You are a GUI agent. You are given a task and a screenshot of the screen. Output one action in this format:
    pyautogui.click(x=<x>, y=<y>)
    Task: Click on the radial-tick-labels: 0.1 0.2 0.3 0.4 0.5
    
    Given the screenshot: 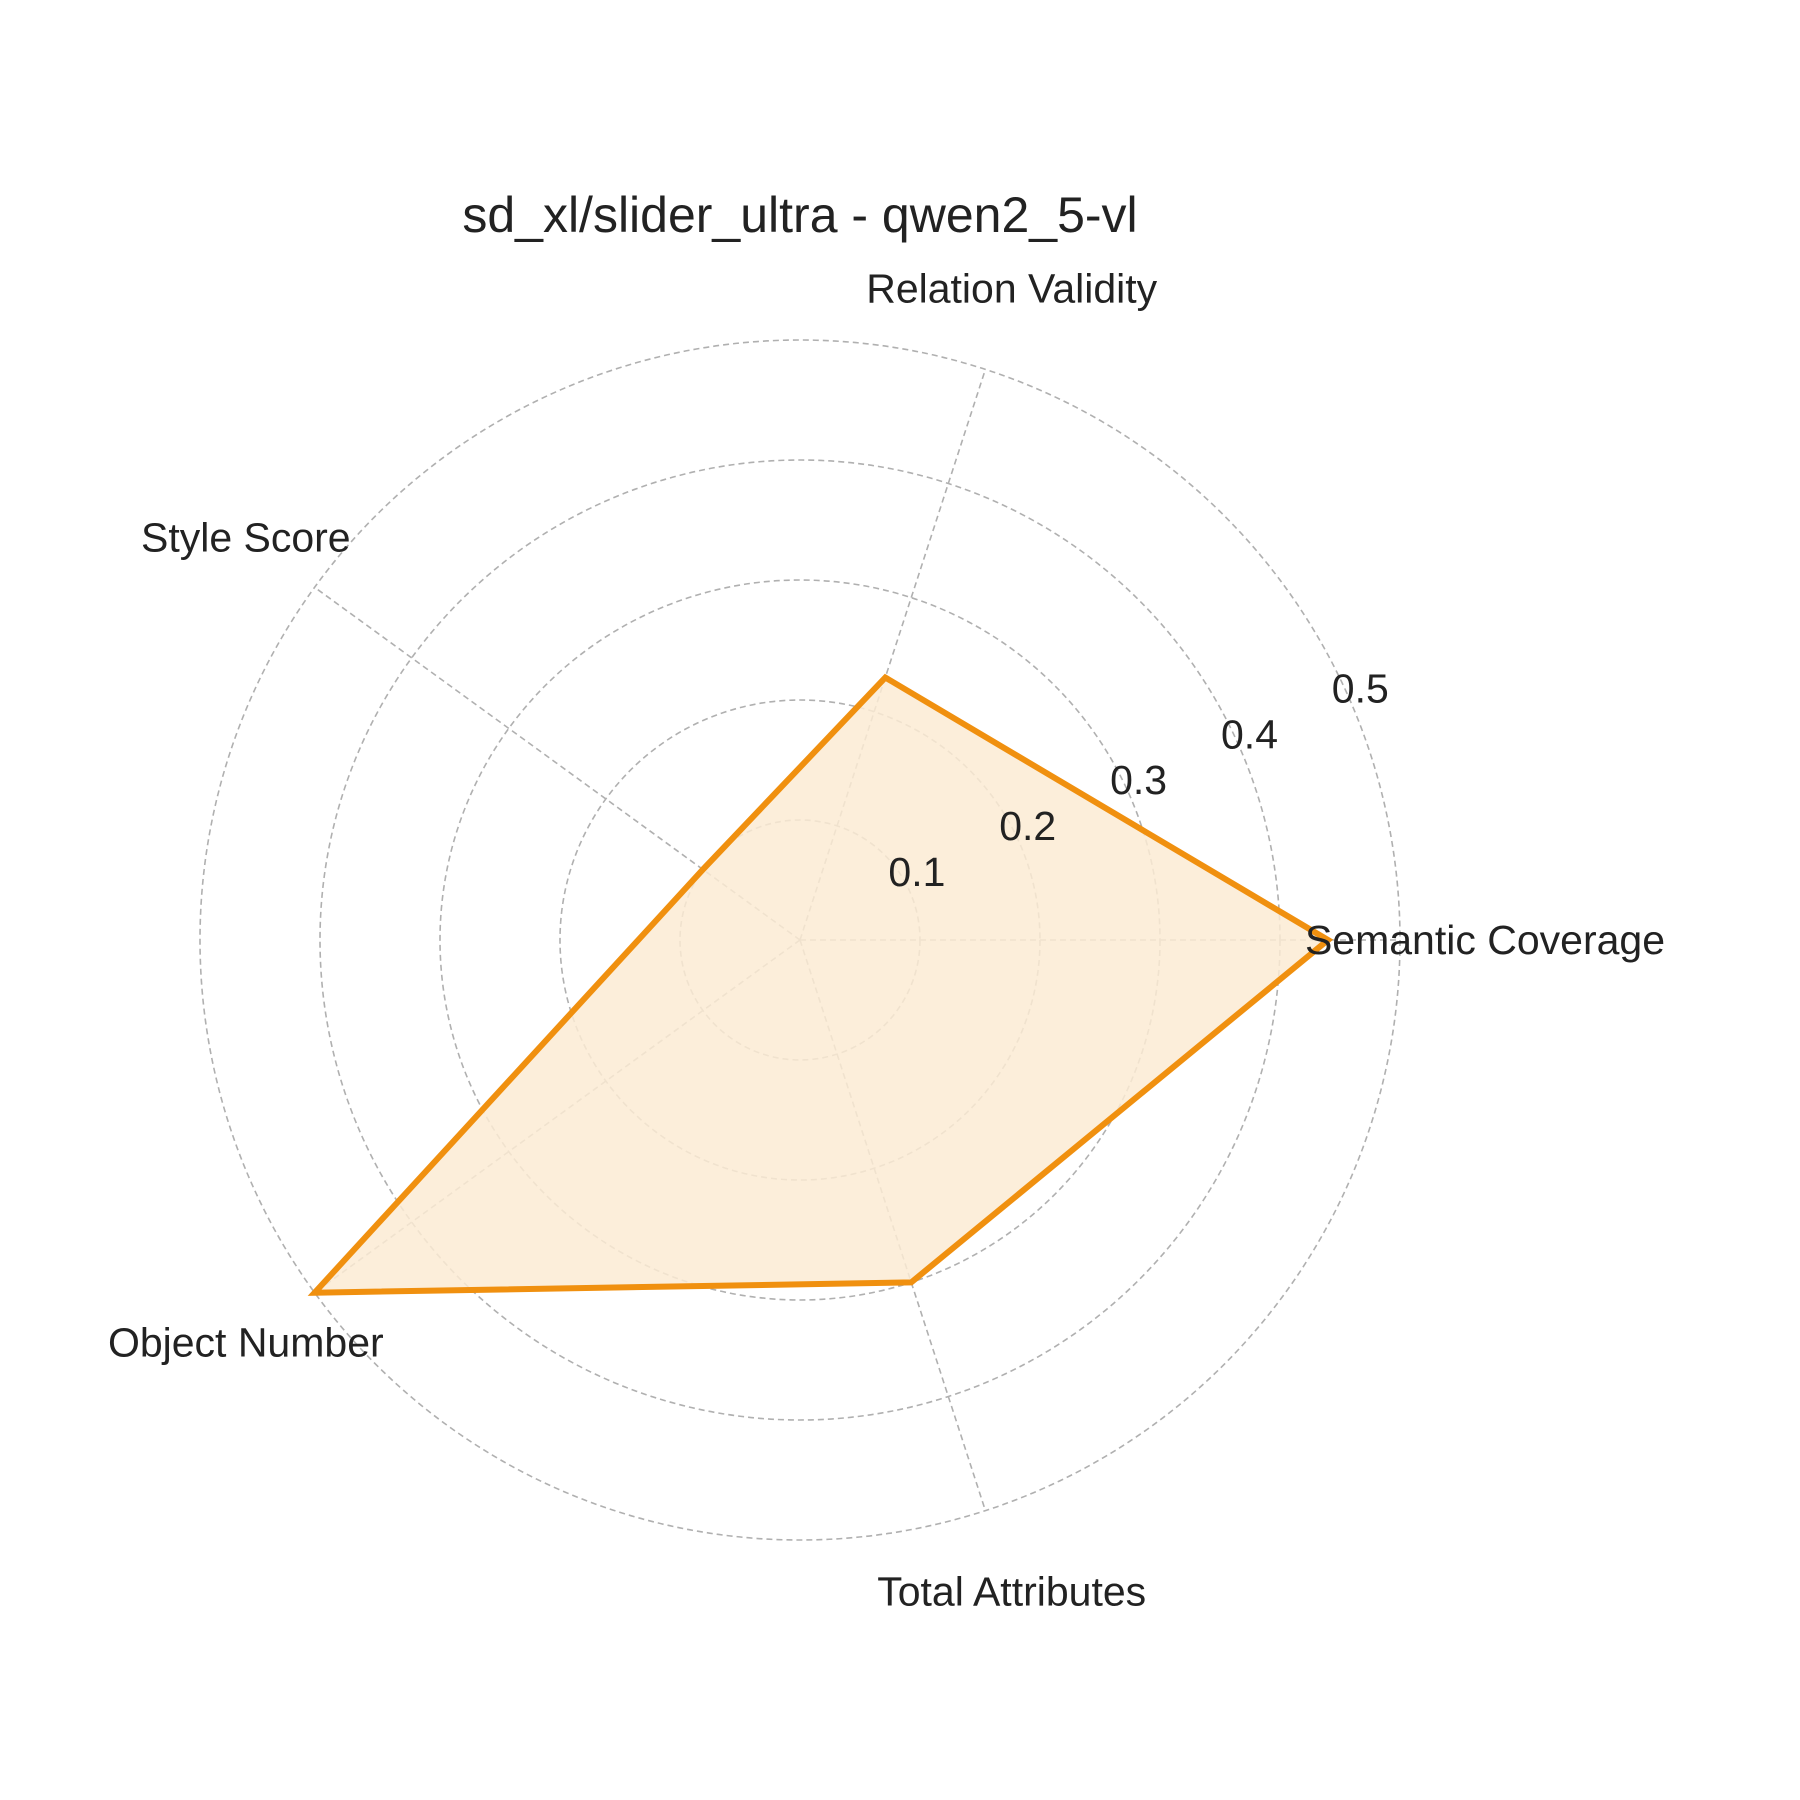 What is the action you would take?
    pyautogui.click(x=1138, y=780)
    